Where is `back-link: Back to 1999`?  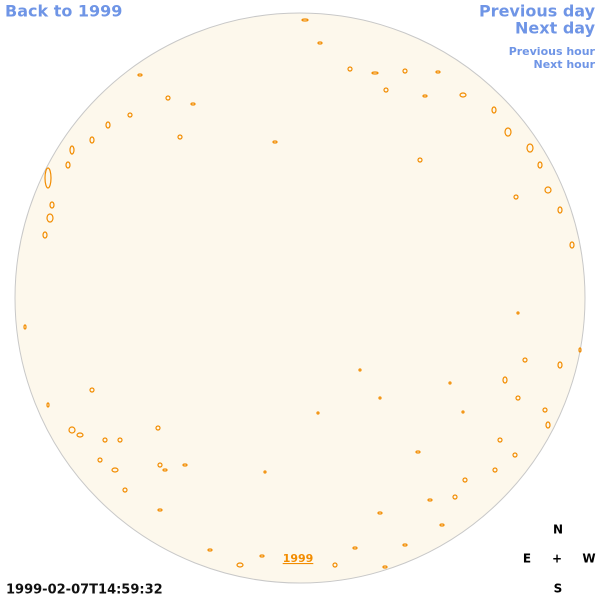 back-link: Back to 1999 is located at coordinates (63, 11).